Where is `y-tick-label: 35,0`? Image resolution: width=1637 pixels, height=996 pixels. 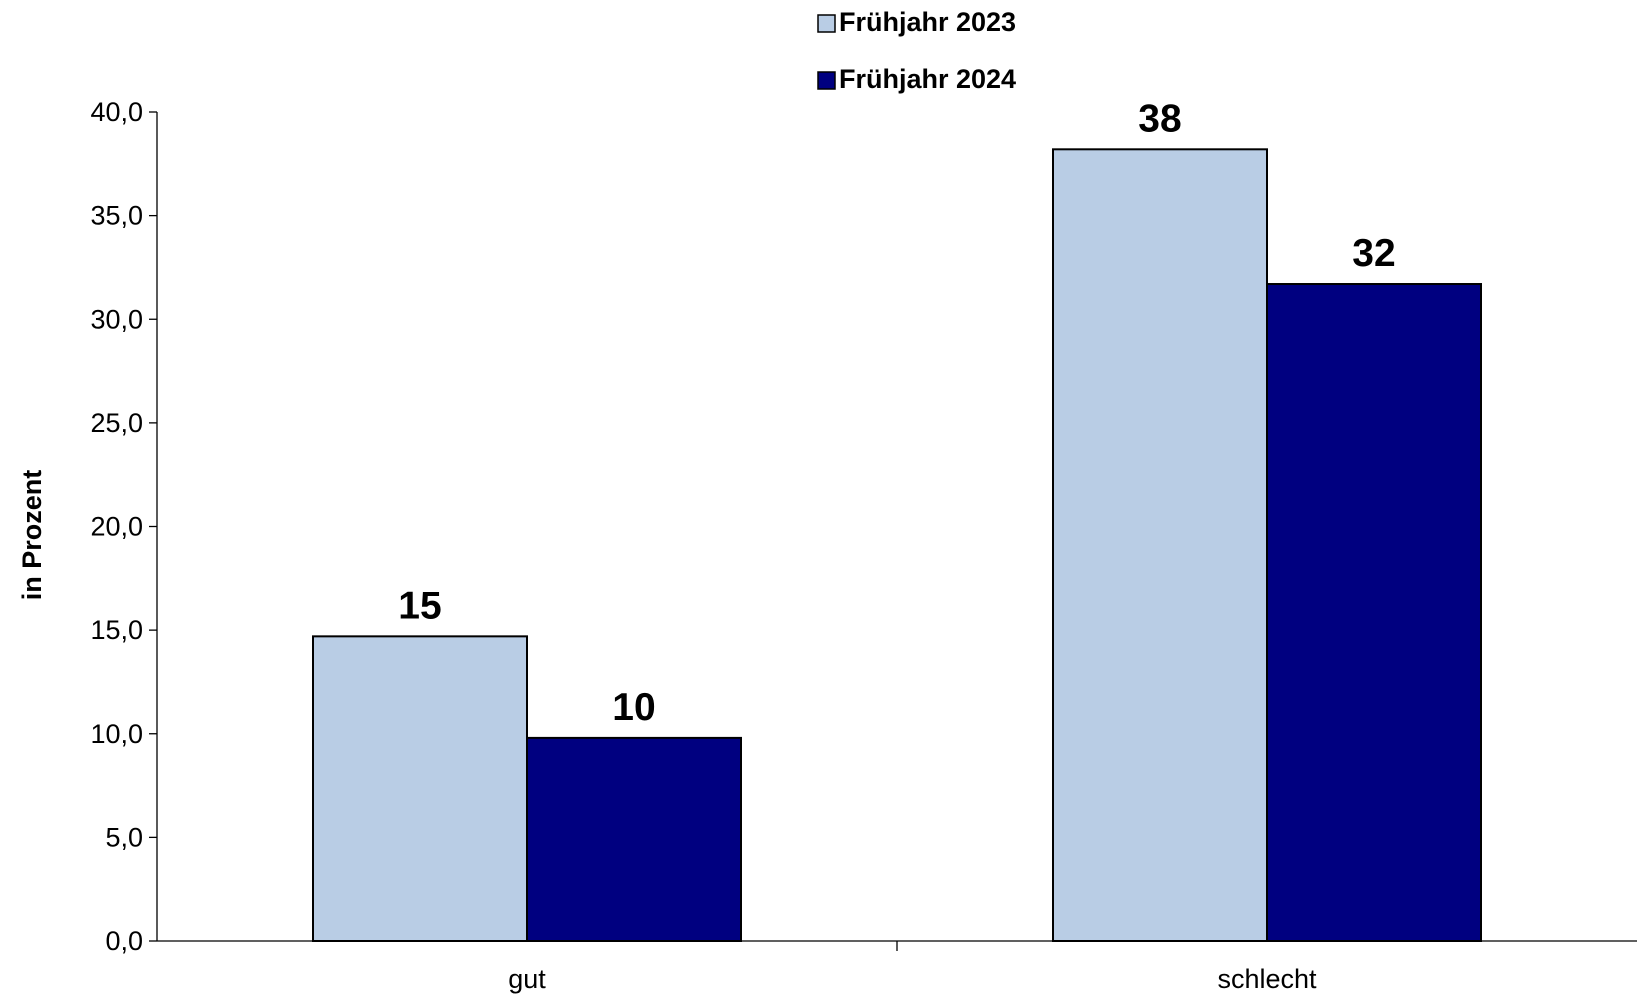 y-tick-label: 35,0 is located at coordinates (116, 216).